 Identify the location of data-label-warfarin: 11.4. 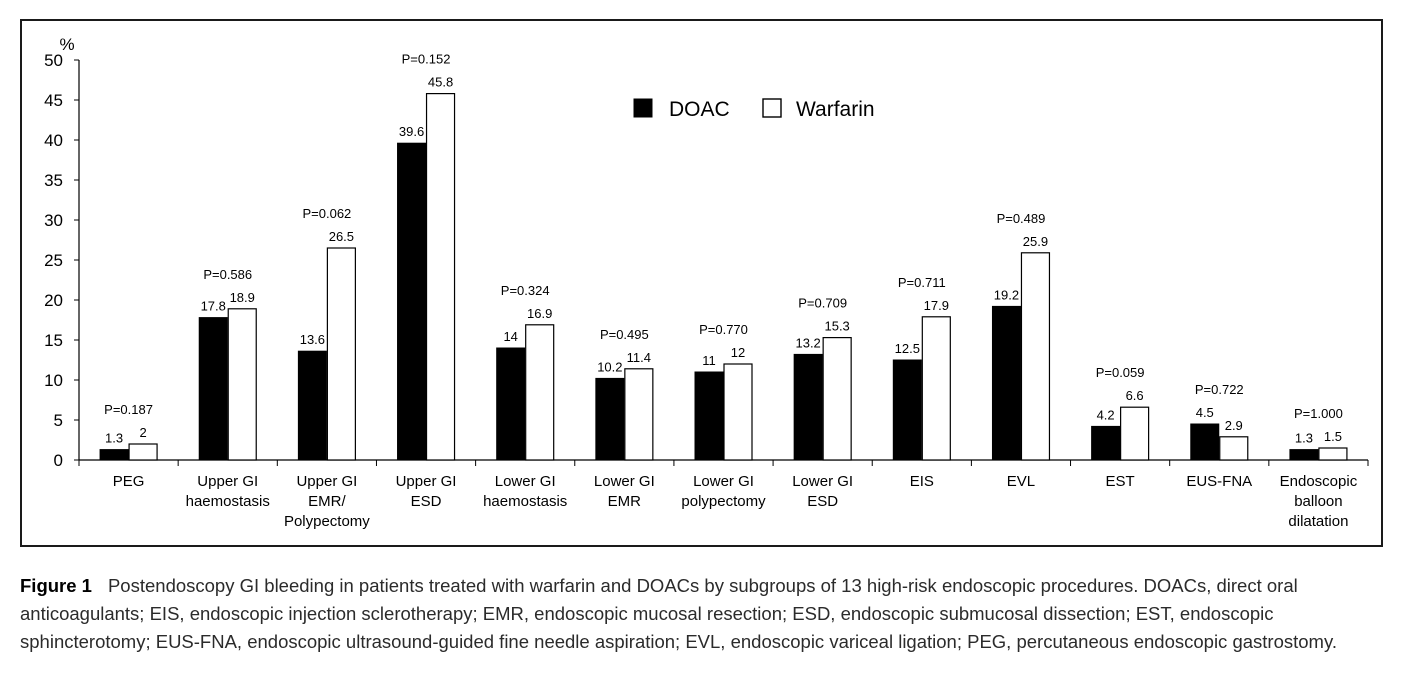
(639, 357).